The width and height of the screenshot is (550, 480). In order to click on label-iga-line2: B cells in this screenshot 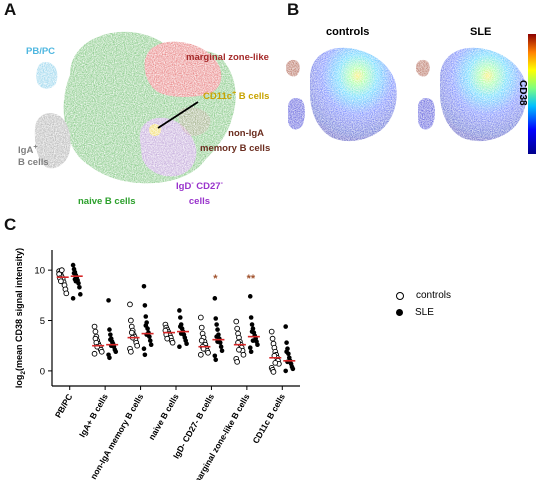, I will do `click(33, 163)`.